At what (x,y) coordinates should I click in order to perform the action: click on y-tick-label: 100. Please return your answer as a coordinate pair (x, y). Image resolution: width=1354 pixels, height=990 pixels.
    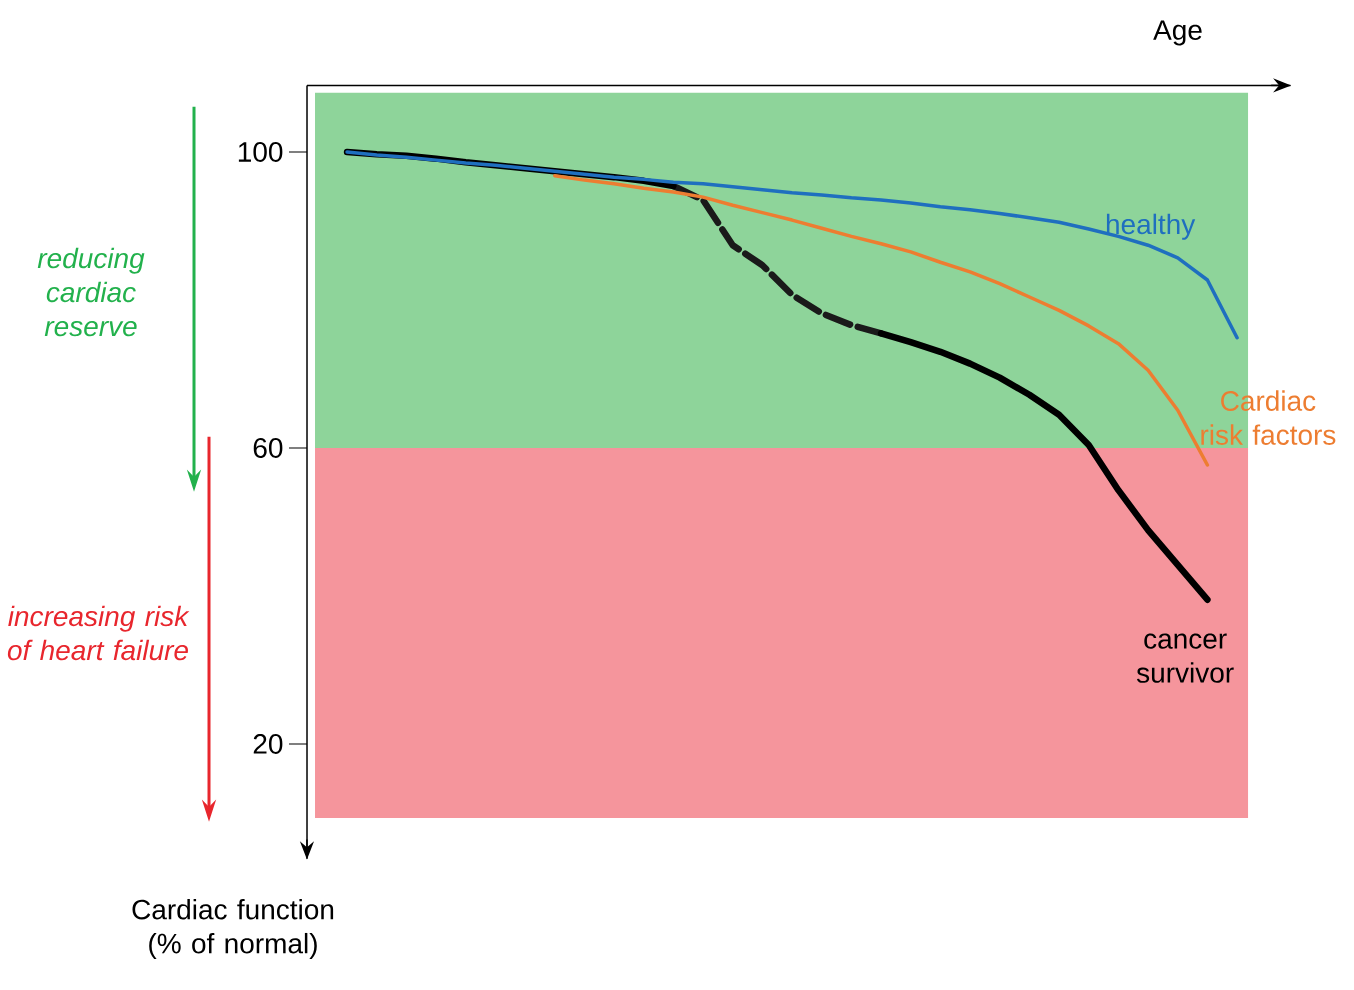
    Looking at the image, I should click on (260, 152).